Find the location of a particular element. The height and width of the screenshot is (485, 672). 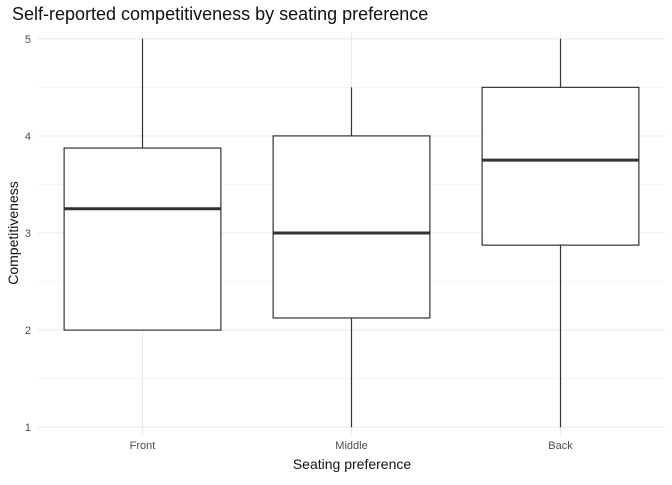

x-tick-label: Middle is located at coordinates (351, 446).